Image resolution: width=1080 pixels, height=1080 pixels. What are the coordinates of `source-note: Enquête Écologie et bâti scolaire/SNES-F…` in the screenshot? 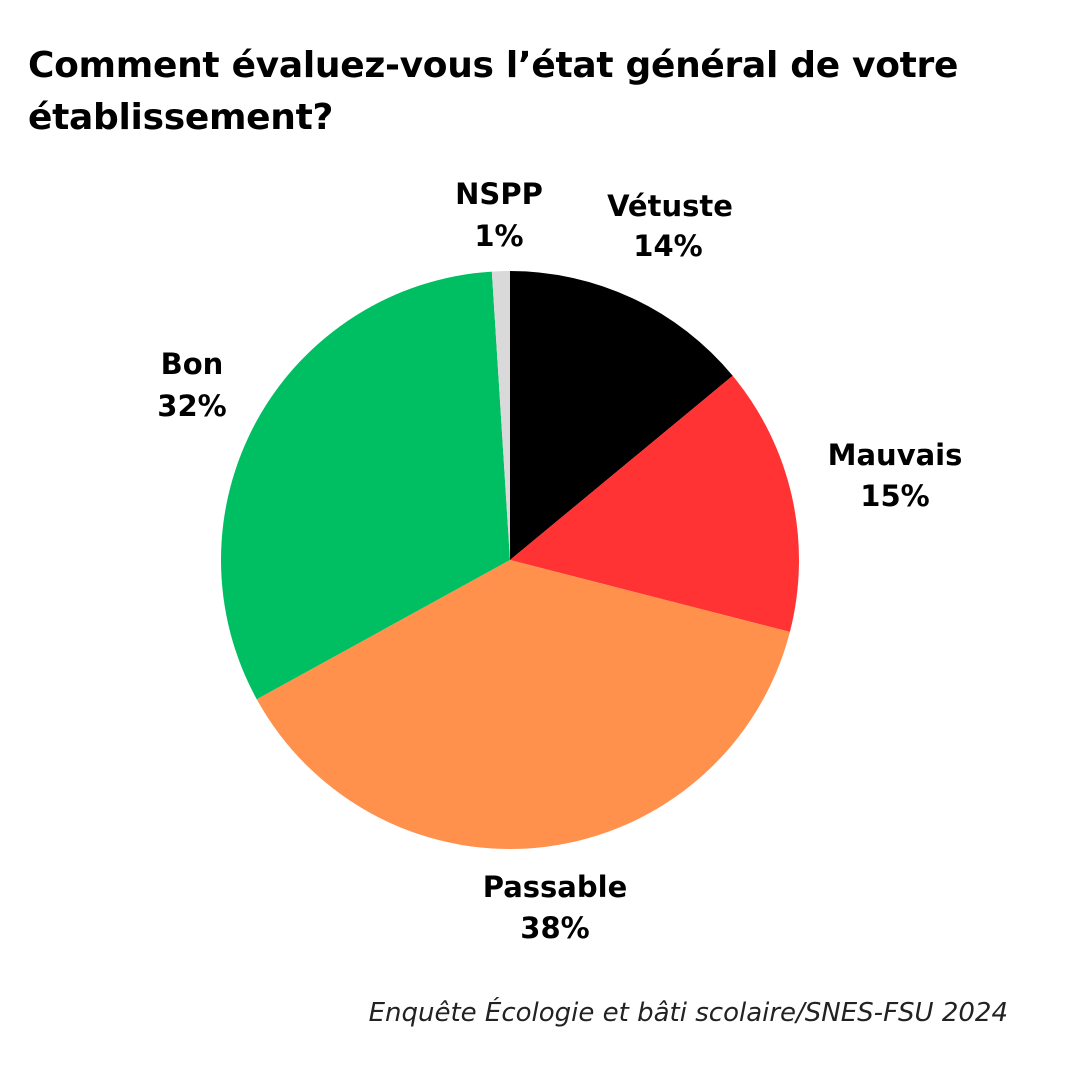 It's located at (688, 1013).